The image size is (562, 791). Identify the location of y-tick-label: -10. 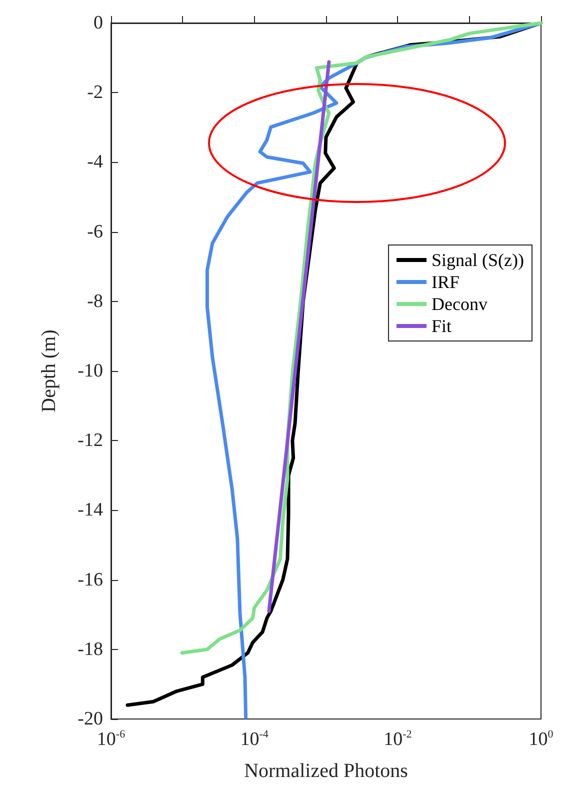
(90, 371).